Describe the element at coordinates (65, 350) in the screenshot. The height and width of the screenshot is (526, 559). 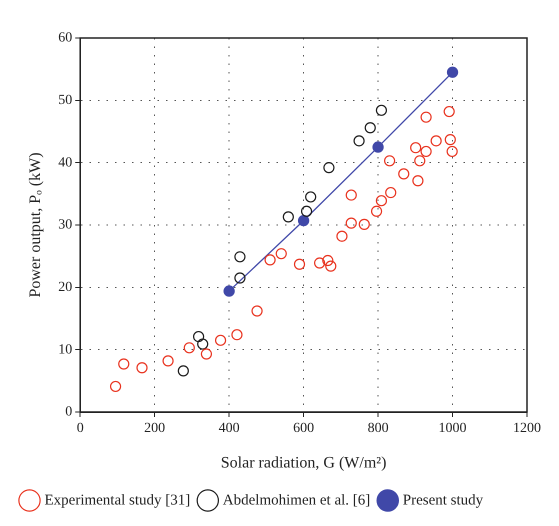
I see `y-tick-label: 10` at that location.